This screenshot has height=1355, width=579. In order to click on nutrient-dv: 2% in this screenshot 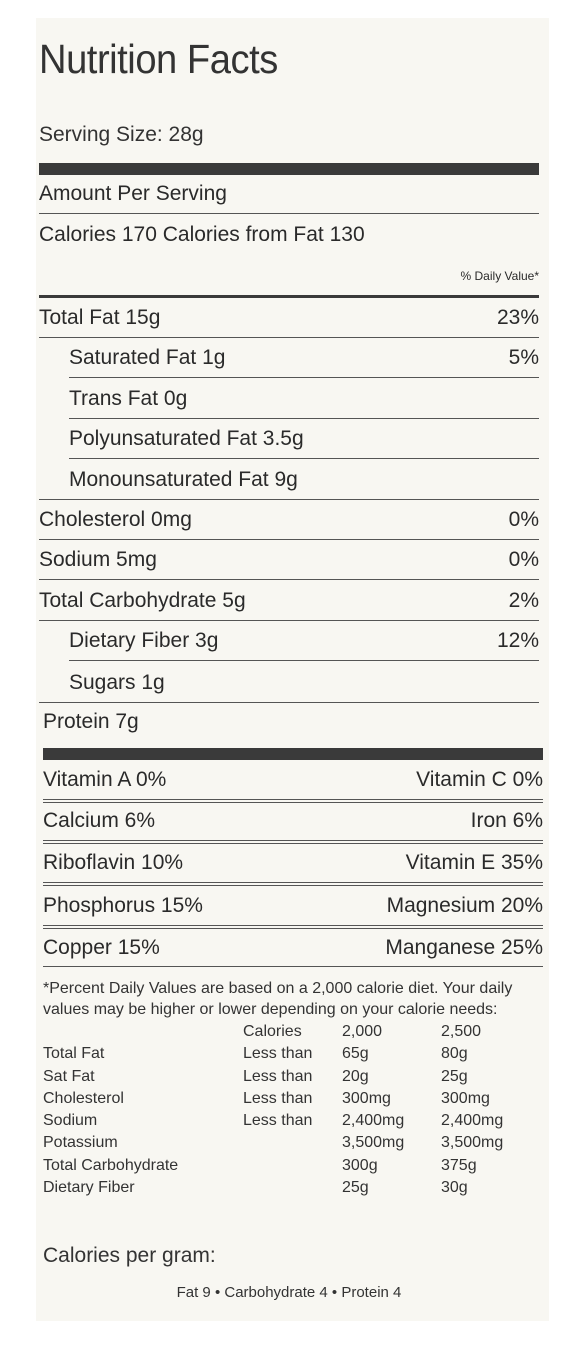, I will do `click(523, 600)`.